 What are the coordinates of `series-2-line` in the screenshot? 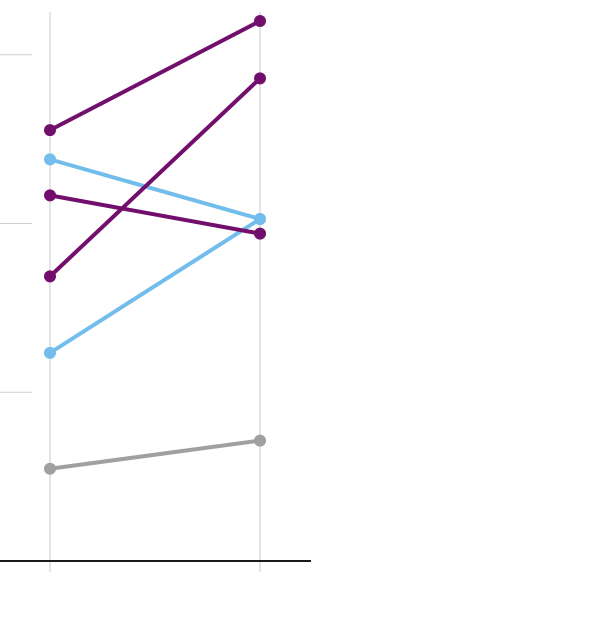 It's located at (155, 177).